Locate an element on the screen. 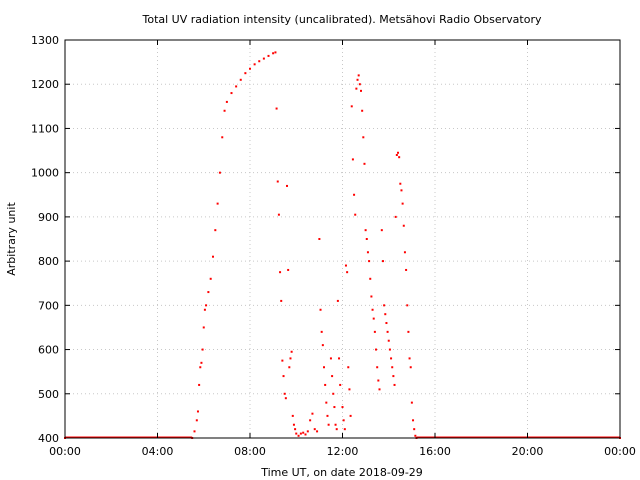 The height and width of the screenshot is (480, 640). y-tick-label: 500 is located at coordinates (48, 394).